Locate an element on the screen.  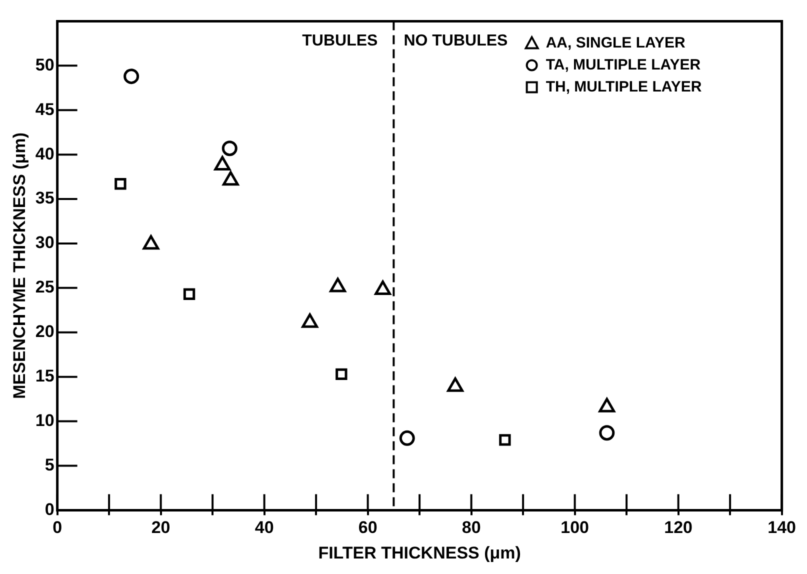
y-tick-label: 10 is located at coordinates (44, 420).